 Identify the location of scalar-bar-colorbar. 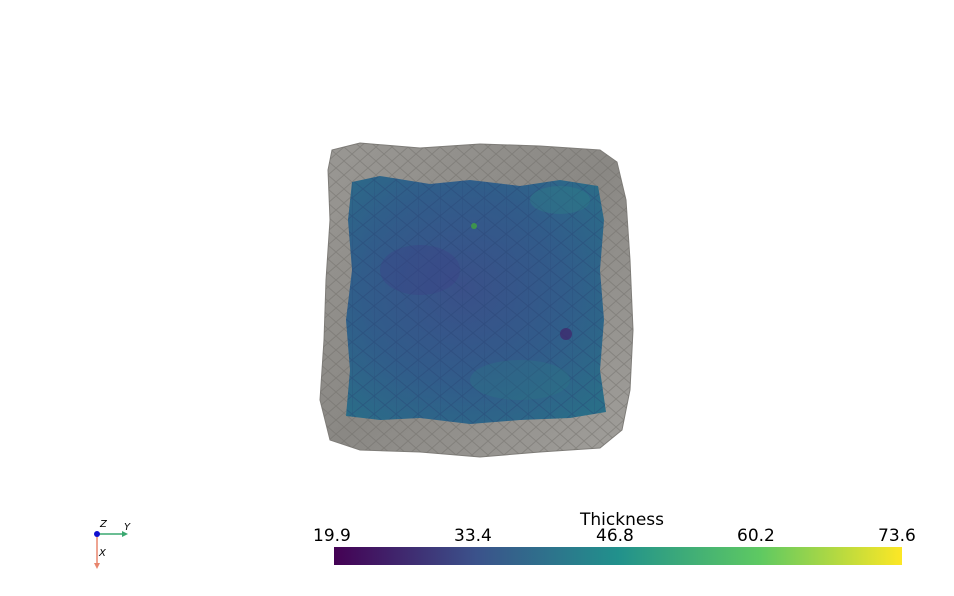
(618, 556).